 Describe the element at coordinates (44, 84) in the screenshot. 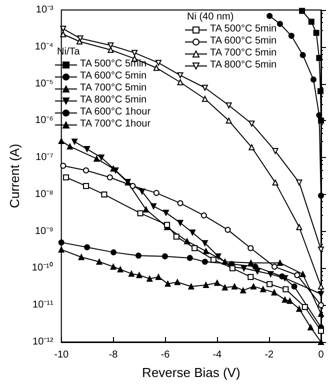

I see `y-tick-label: 10⁻⁵` at that location.